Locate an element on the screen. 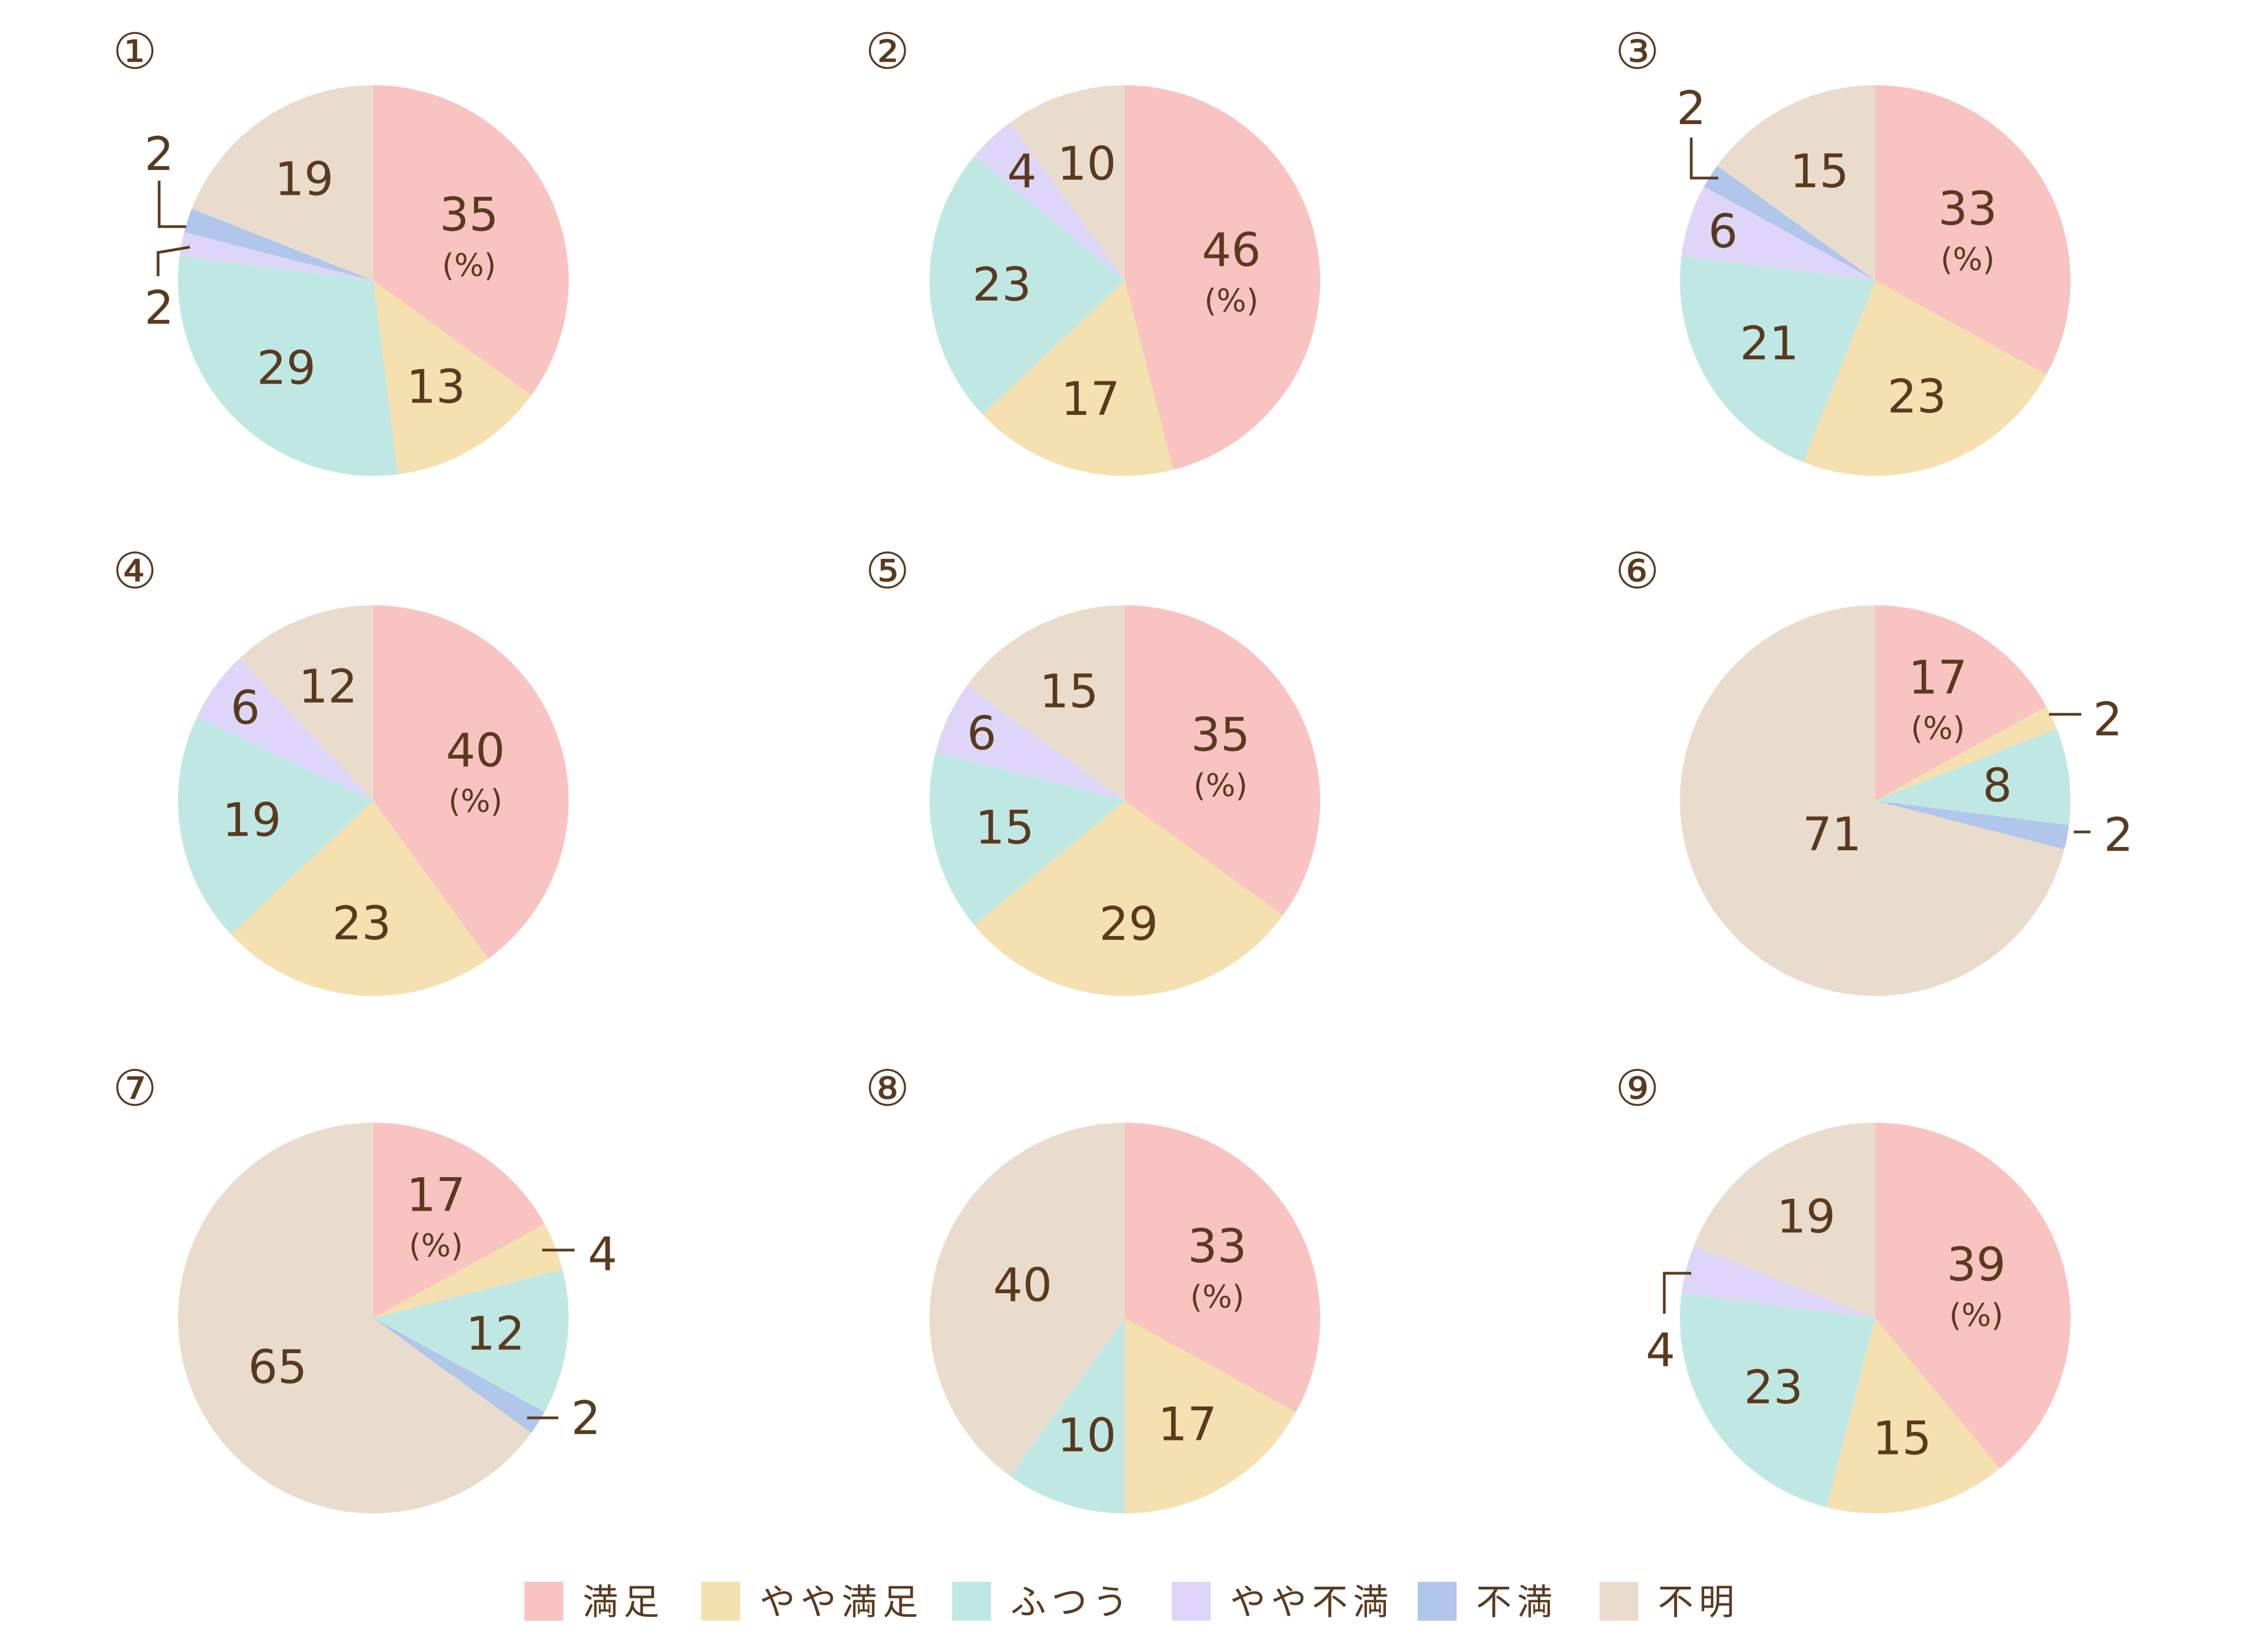 The image size is (2248, 1652). pie-chart: ⑨ 39 (%) 15 23 4 19 is located at coordinates (1843, 1287).